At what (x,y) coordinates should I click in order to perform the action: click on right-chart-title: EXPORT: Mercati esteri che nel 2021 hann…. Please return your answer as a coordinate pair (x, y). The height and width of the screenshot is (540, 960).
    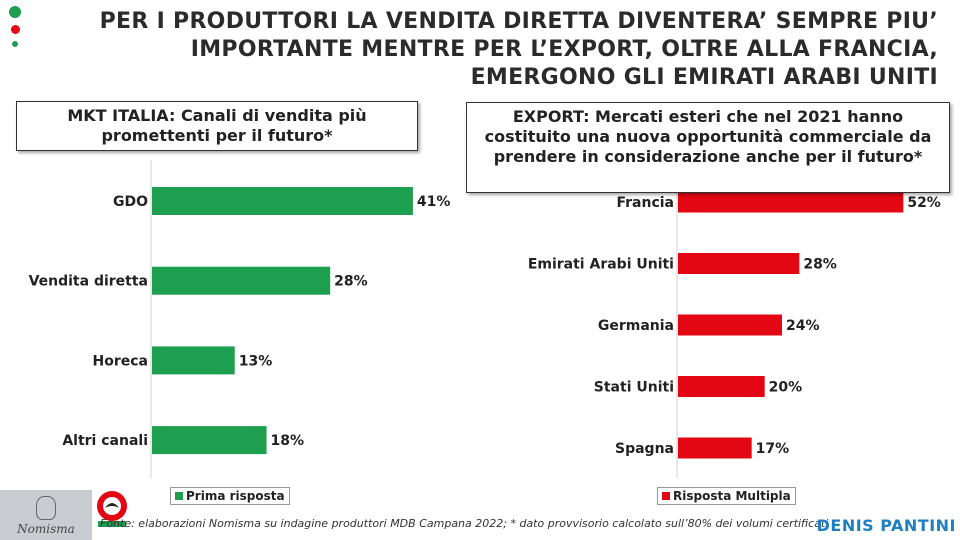
    Looking at the image, I should click on (708, 136).